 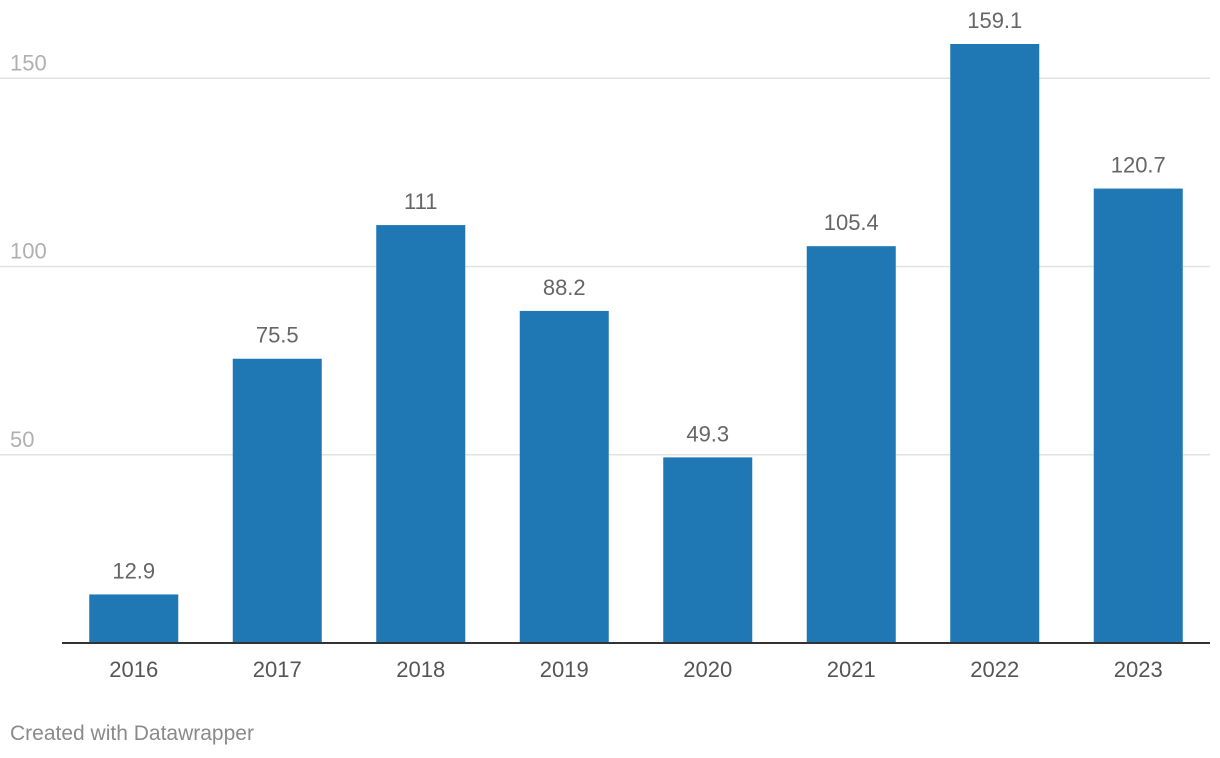 What do you see at coordinates (420, 669) in the screenshot?
I see `x-tick-label-2018: 2018` at bounding box center [420, 669].